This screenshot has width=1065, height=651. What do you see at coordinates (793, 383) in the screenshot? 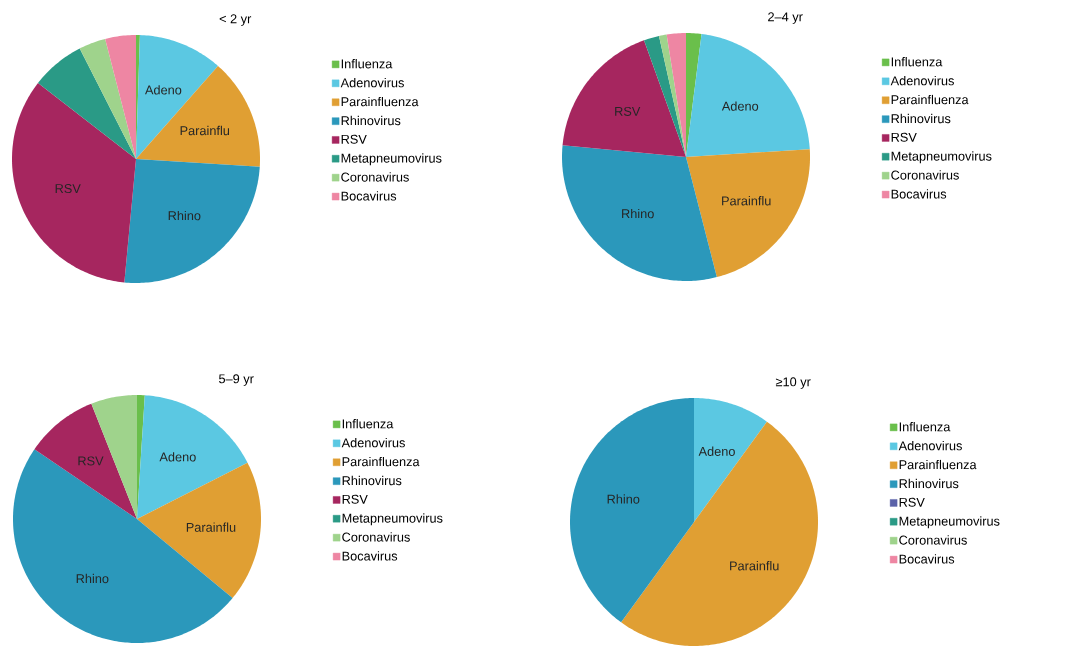
I see `chart-title: ≥10 yr` at bounding box center [793, 383].